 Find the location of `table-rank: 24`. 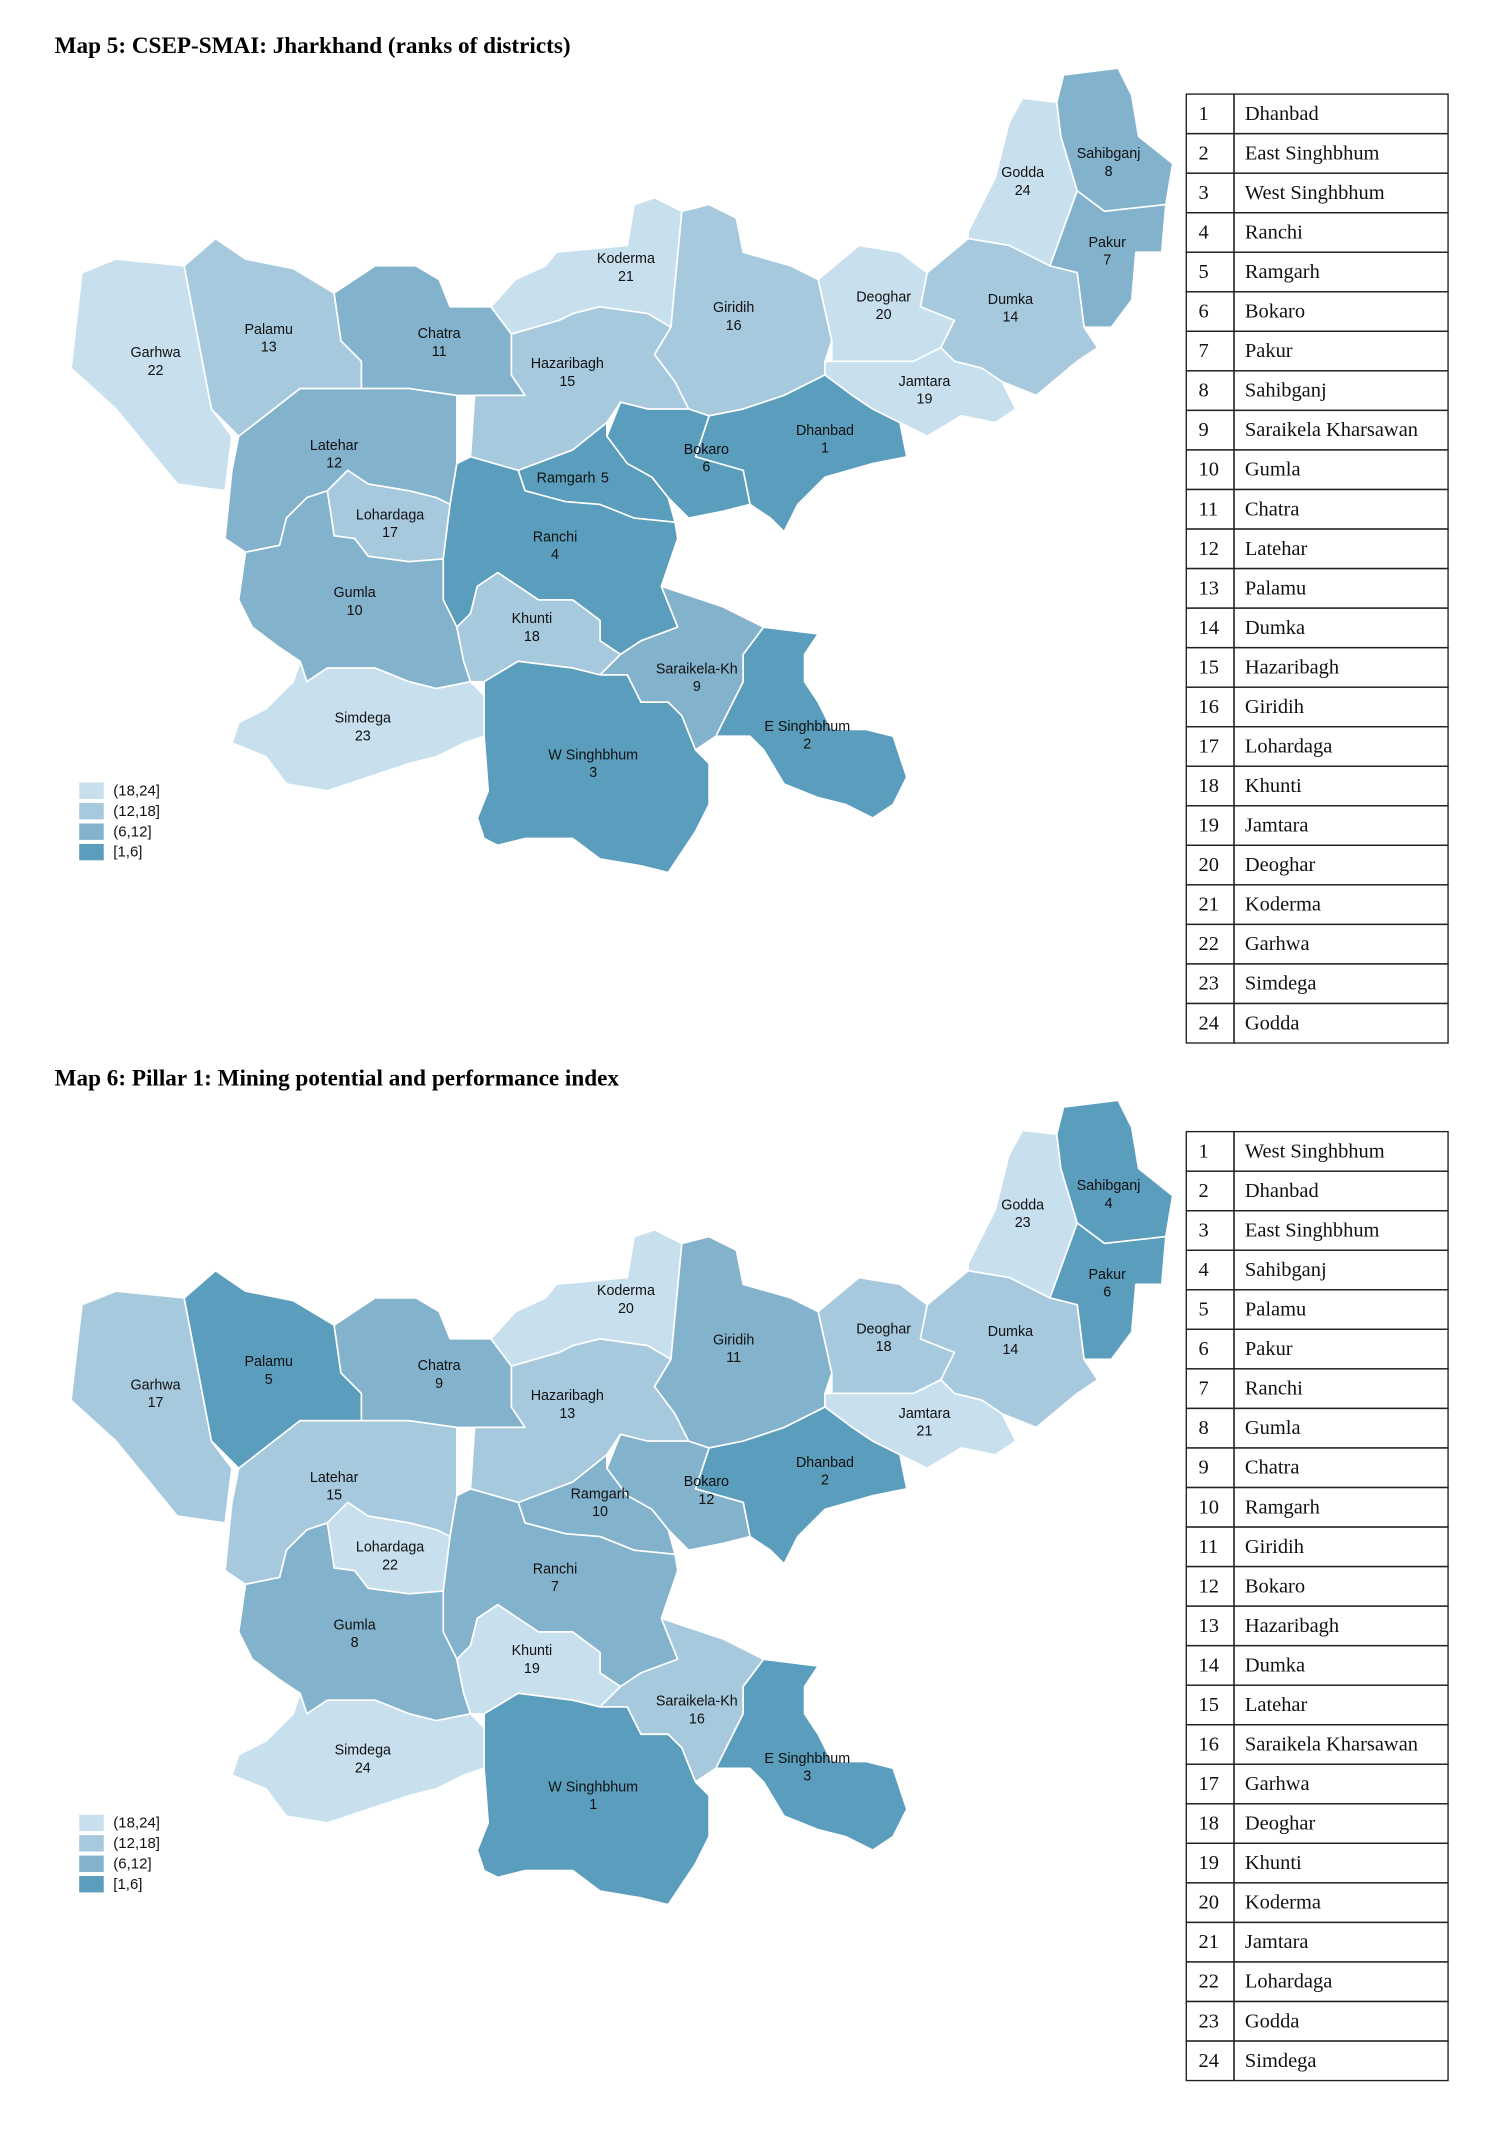

table-rank: 24 is located at coordinates (1209, 1023).